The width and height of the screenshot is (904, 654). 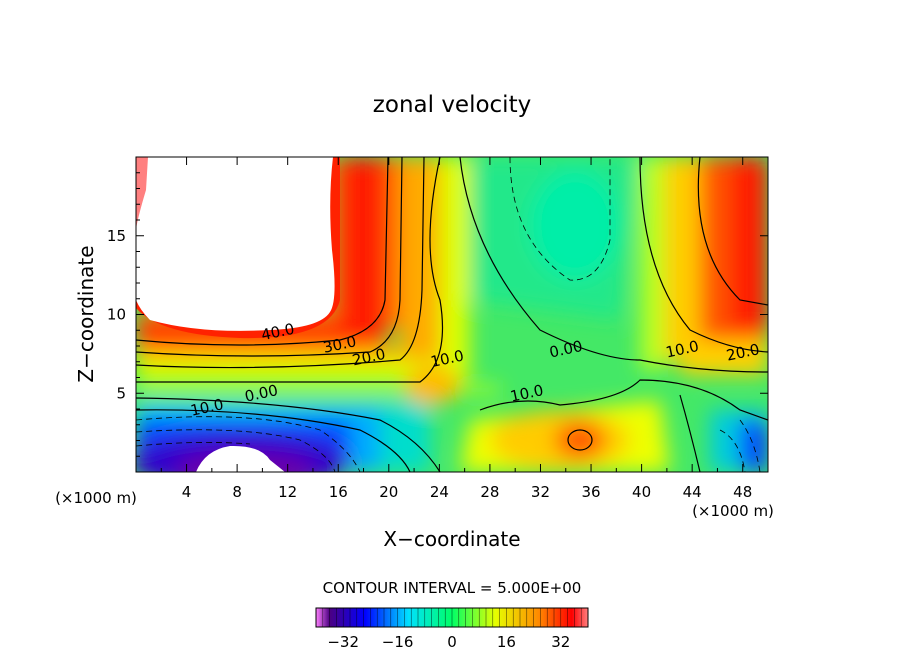 What do you see at coordinates (540, 492) in the screenshot?
I see `x-tick-label: 32` at bounding box center [540, 492].